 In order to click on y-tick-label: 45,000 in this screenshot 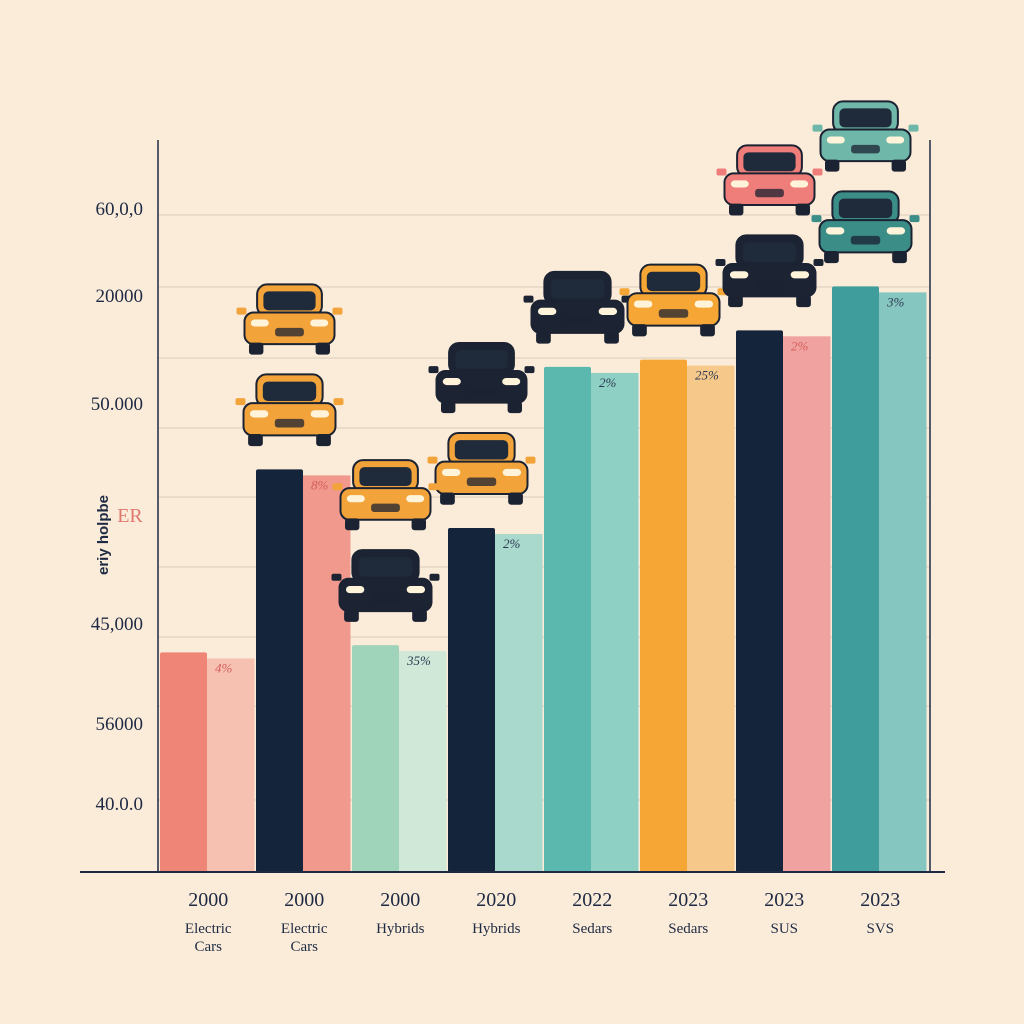, I will do `click(117, 624)`.